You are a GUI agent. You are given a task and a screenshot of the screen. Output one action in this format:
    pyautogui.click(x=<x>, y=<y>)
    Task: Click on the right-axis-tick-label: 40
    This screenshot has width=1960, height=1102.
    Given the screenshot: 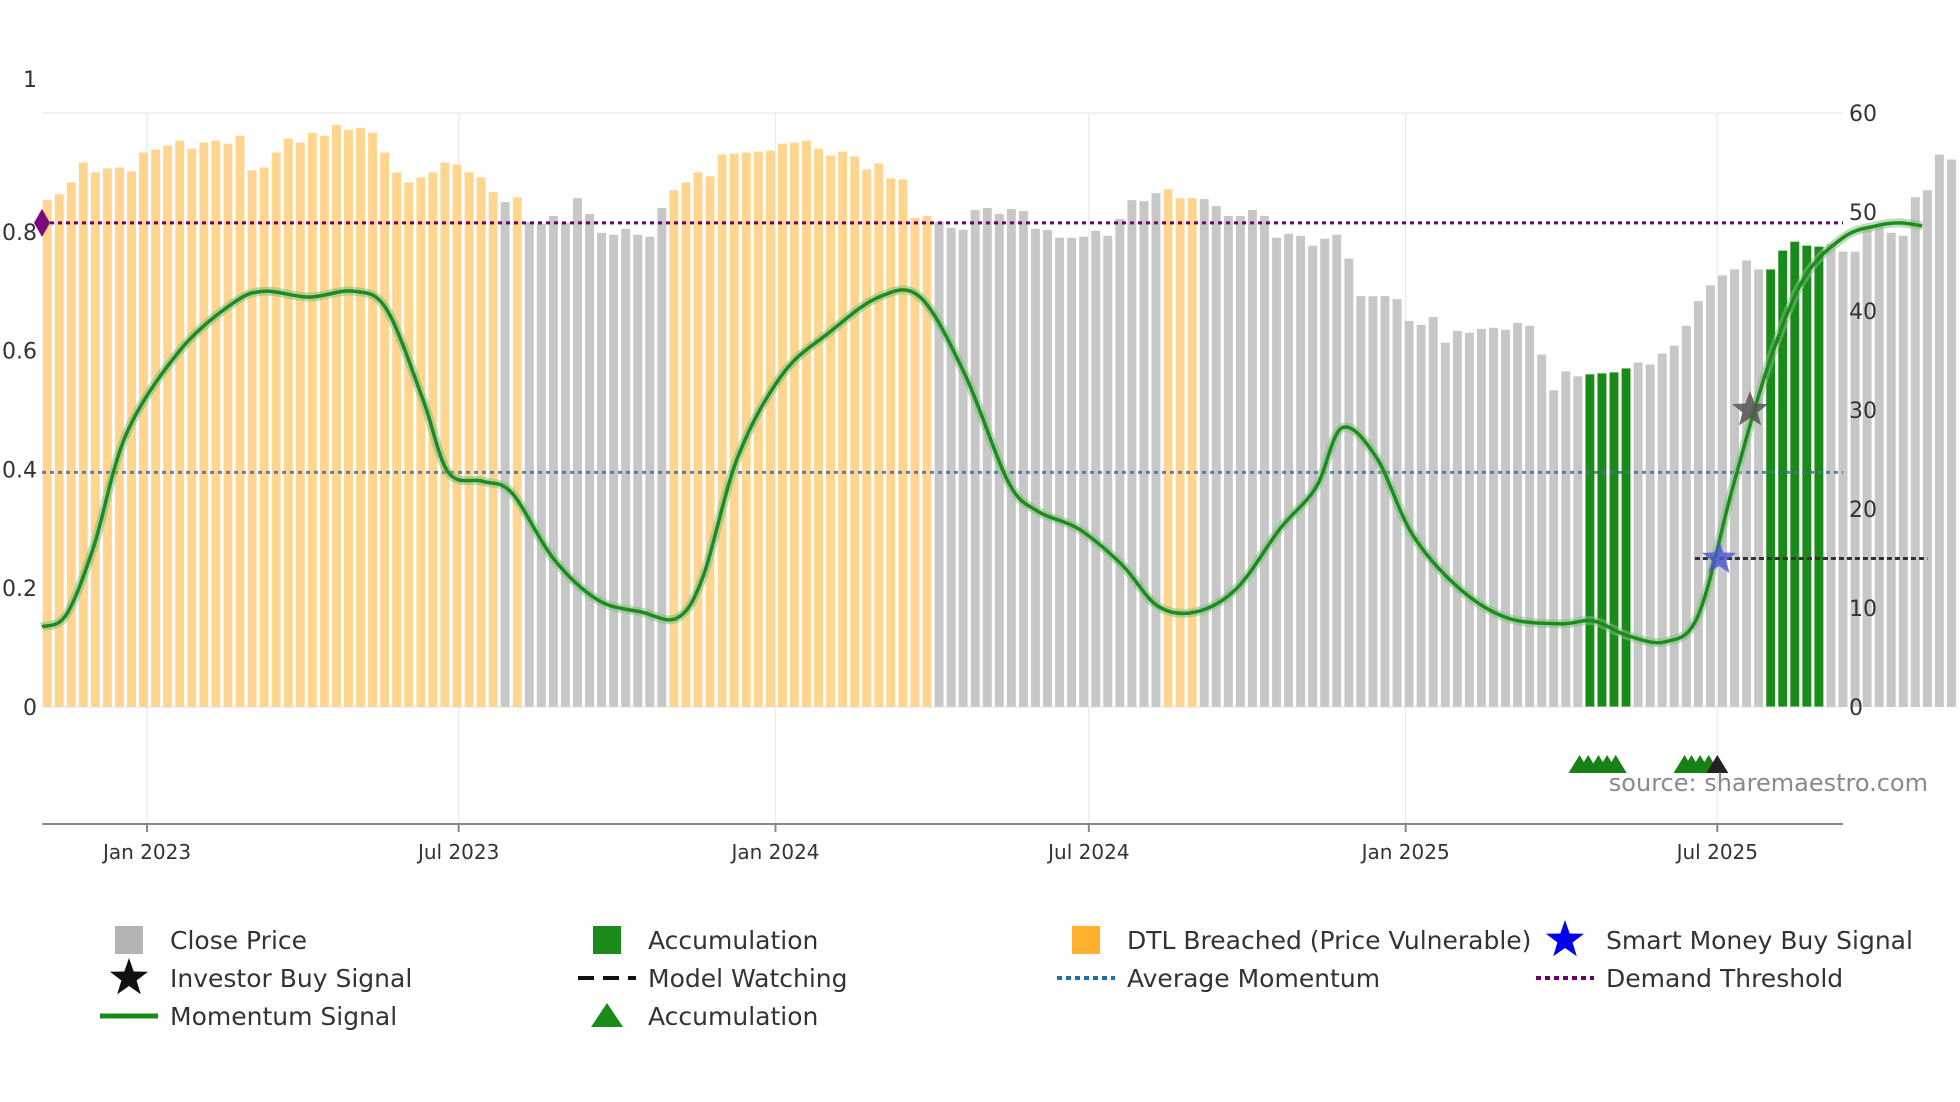 What is the action you would take?
    pyautogui.click(x=1863, y=312)
    